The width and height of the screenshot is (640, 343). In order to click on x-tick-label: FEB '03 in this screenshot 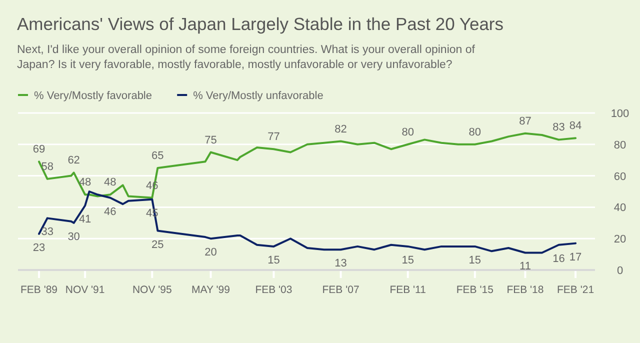, I will do `click(273, 290)`.